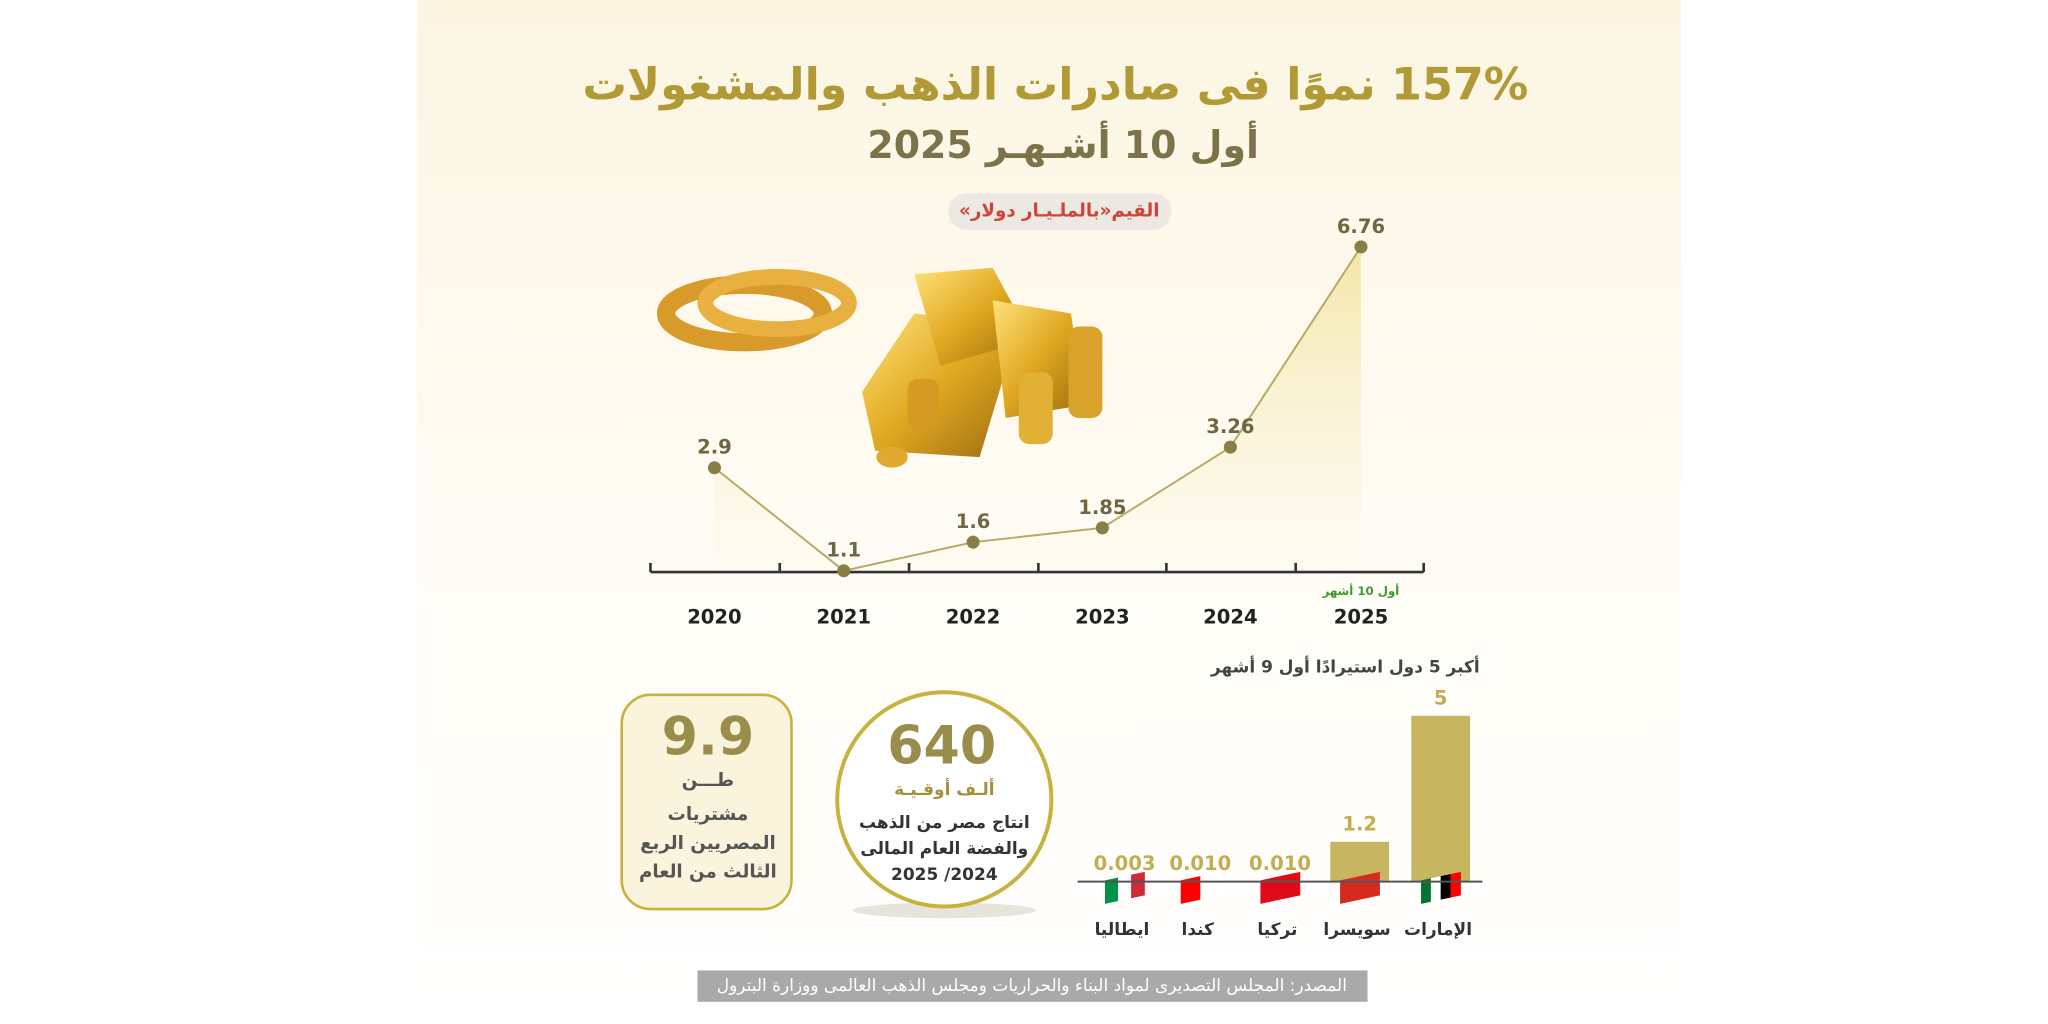  Describe the element at coordinates (973, 616) in the screenshot. I see `x-tick-label: 2022` at that location.